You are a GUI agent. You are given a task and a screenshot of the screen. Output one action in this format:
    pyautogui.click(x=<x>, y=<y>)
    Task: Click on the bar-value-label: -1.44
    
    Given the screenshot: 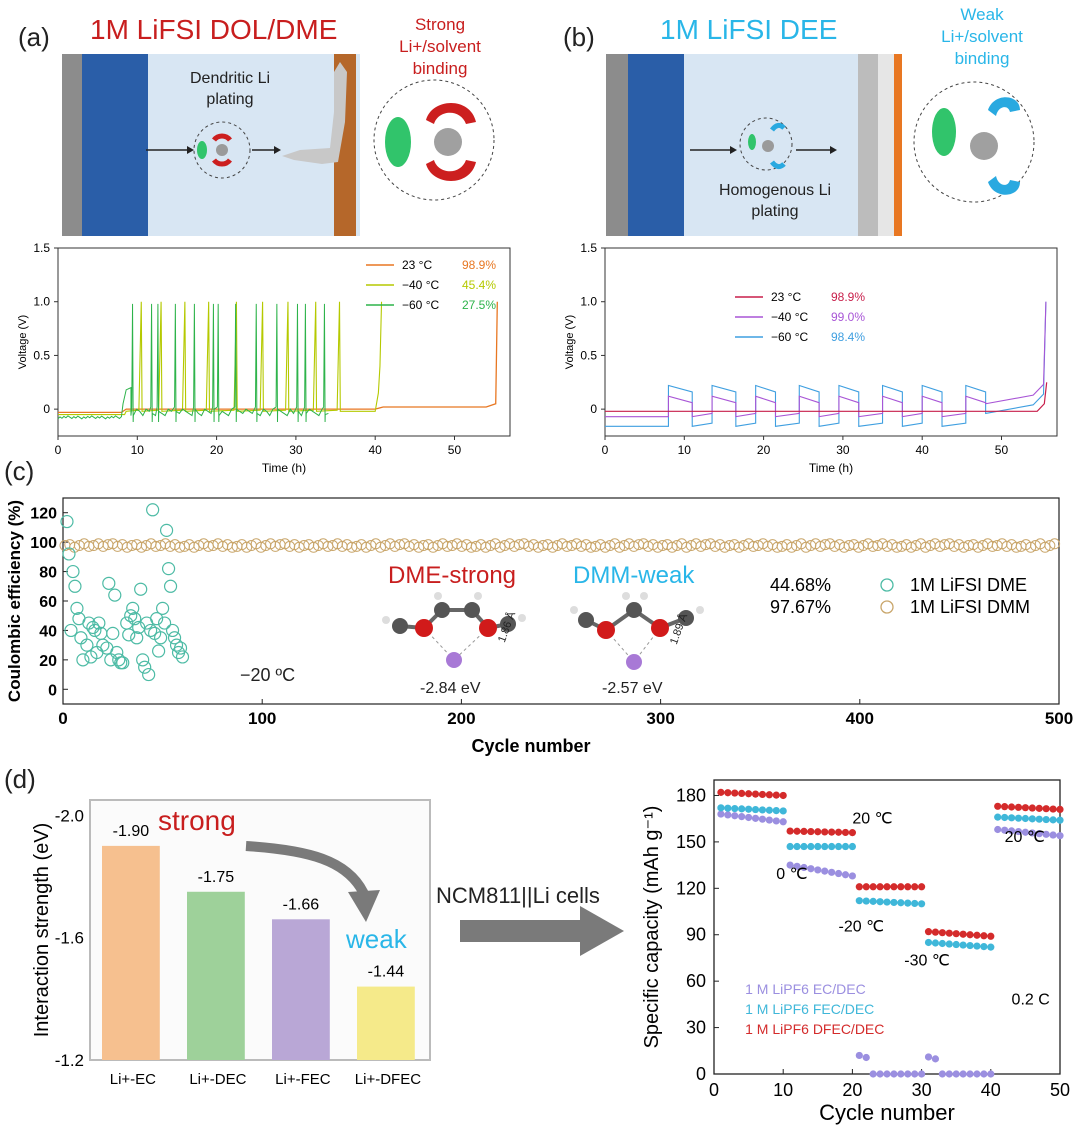 What is the action you would take?
    pyautogui.click(x=386, y=972)
    